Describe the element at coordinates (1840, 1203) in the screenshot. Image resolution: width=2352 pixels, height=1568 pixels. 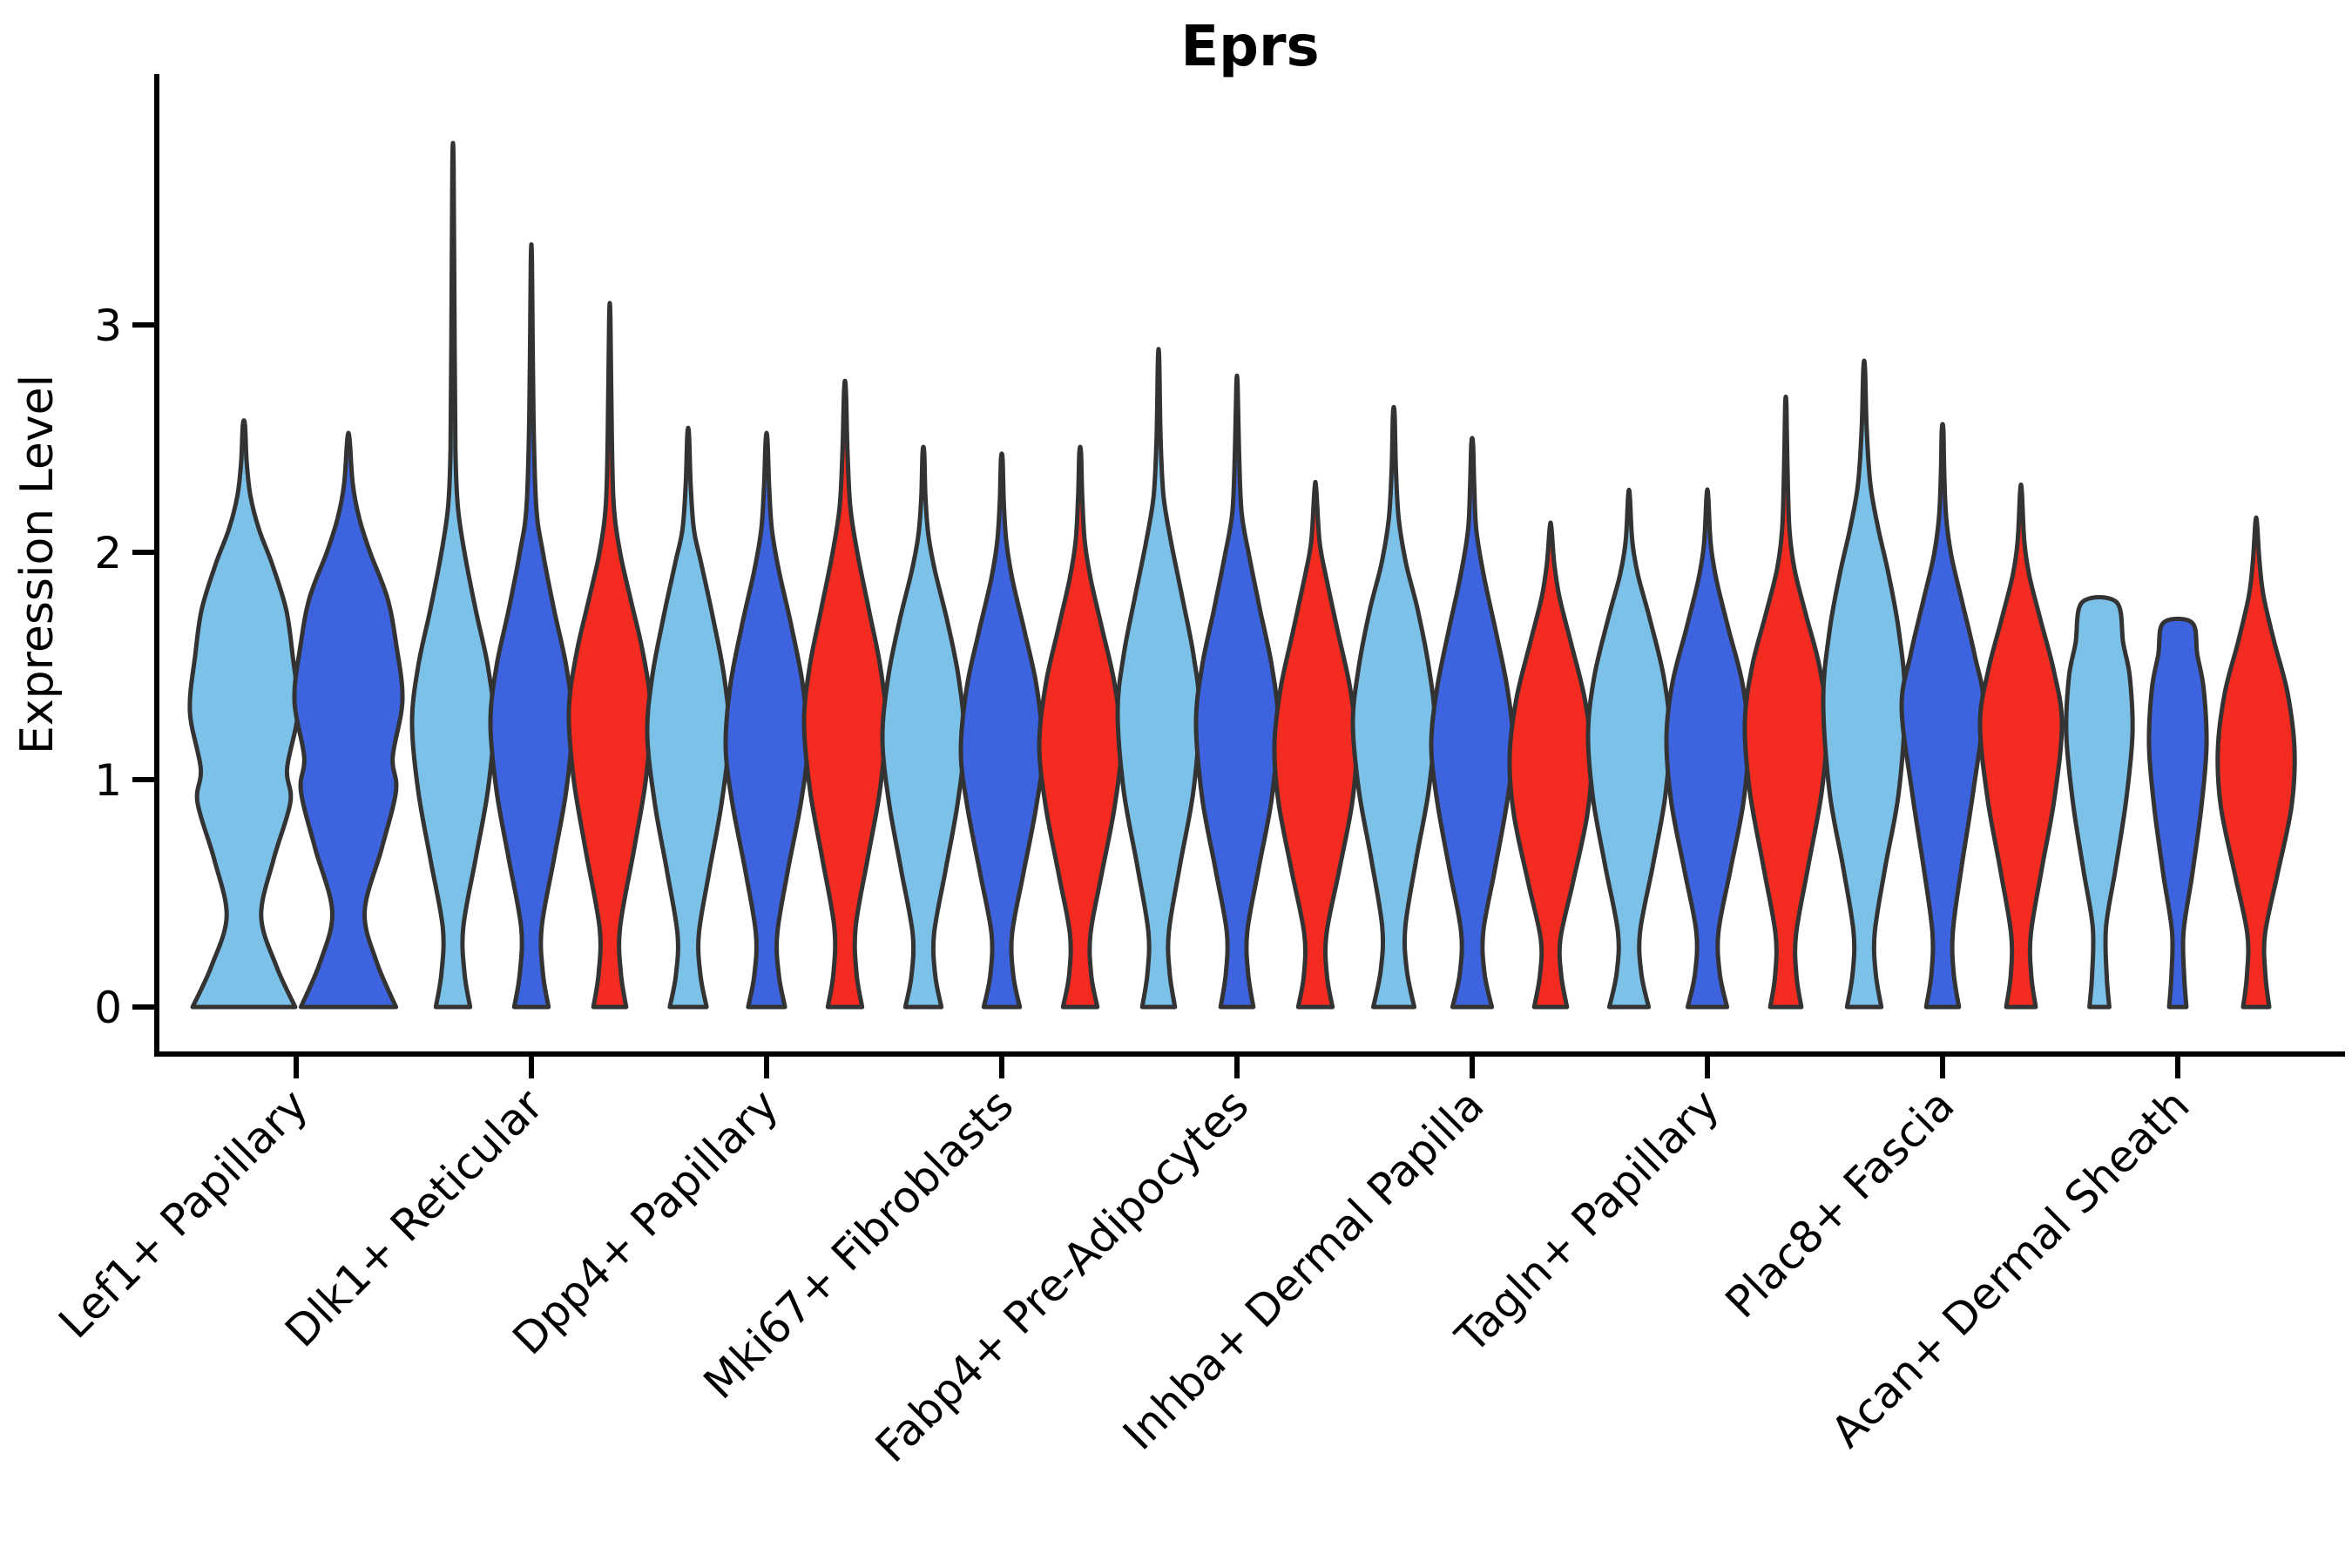
I see `x-tick-label: Plac8+ Fascia` at that location.